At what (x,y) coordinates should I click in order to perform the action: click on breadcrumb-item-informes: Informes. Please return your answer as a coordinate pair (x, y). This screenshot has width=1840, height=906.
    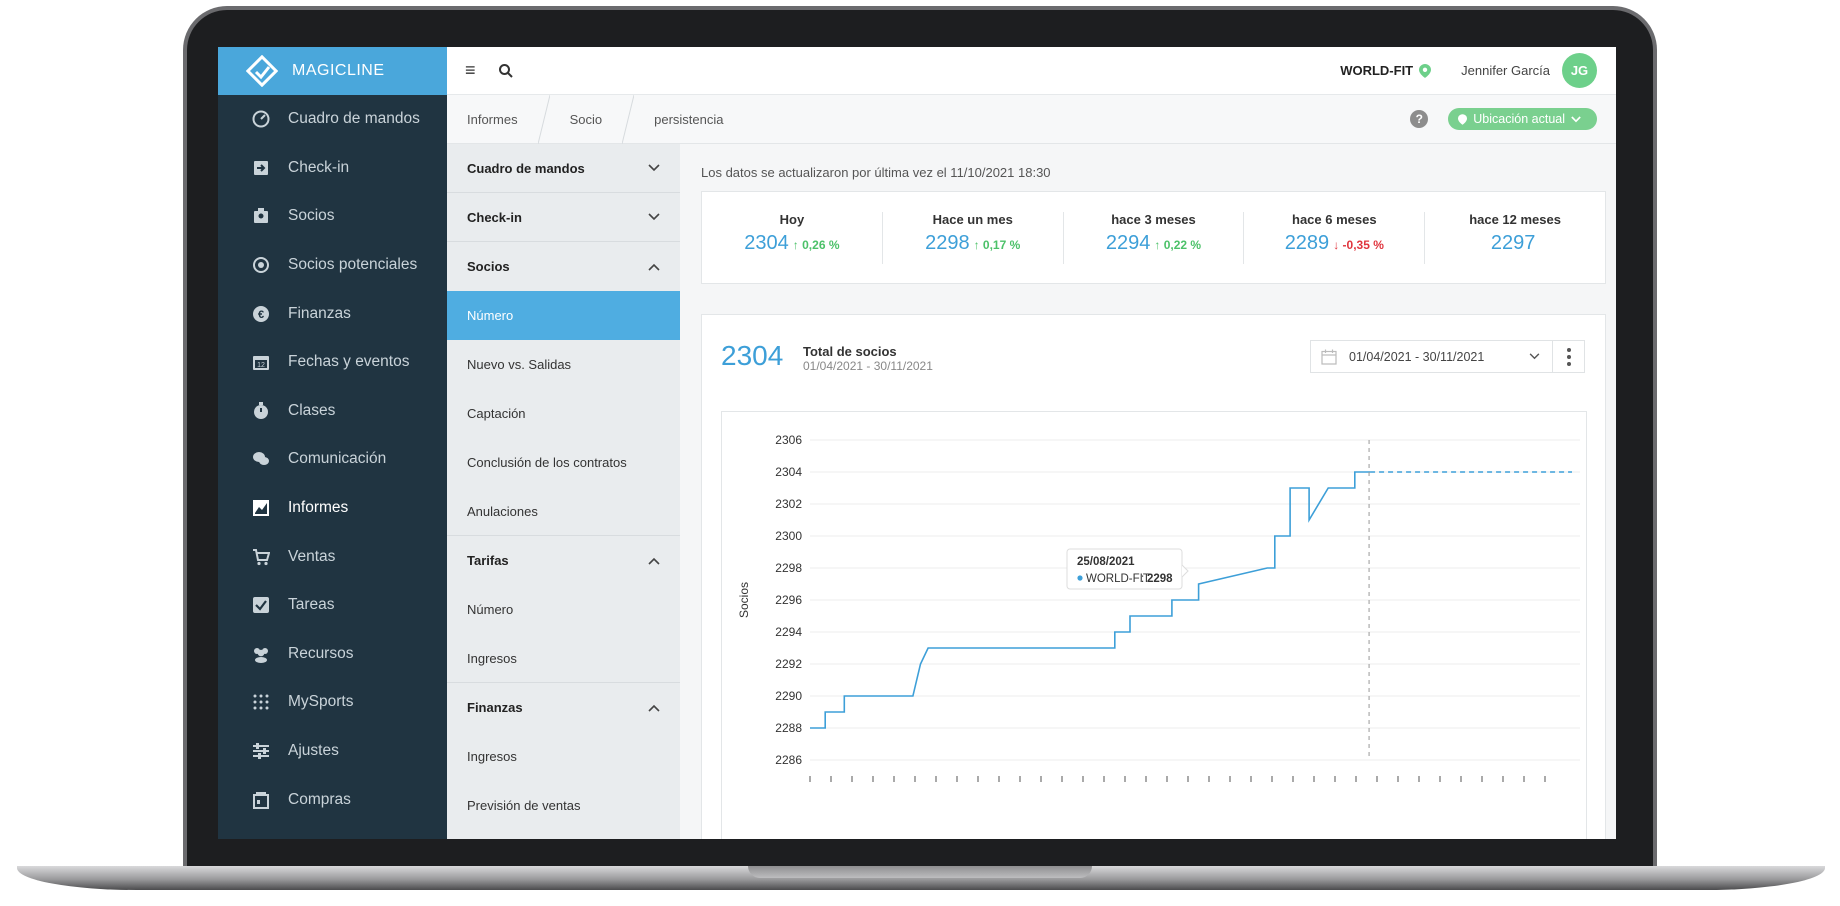
    Looking at the image, I should click on (492, 119).